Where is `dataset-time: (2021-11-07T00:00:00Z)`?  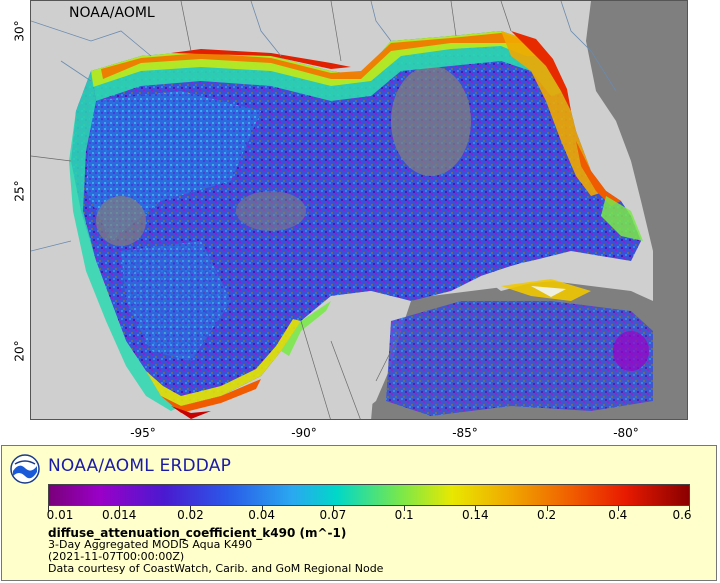 dataset-time: (2021-11-07T00:00:00Z) is located at coordinates (116, 556).